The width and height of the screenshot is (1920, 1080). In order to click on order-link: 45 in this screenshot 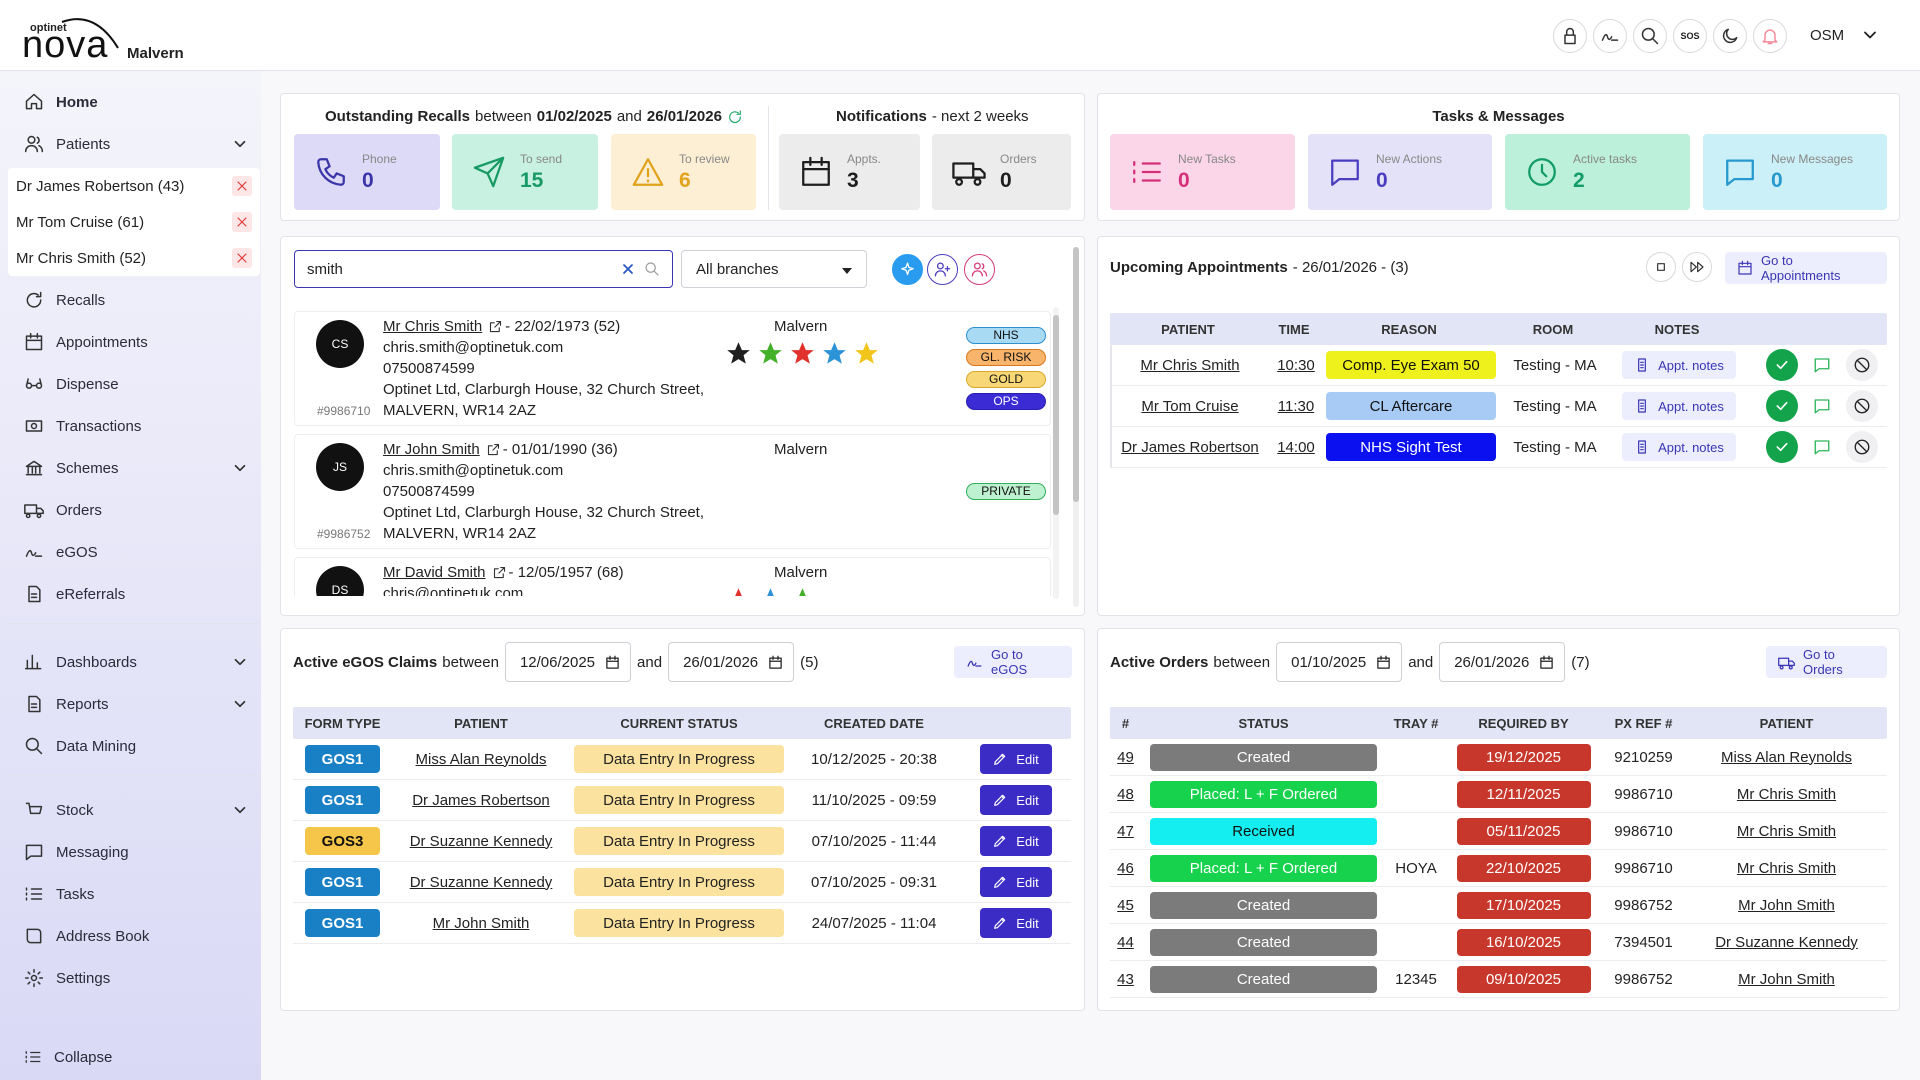, I will do `click(1125, 905)`.